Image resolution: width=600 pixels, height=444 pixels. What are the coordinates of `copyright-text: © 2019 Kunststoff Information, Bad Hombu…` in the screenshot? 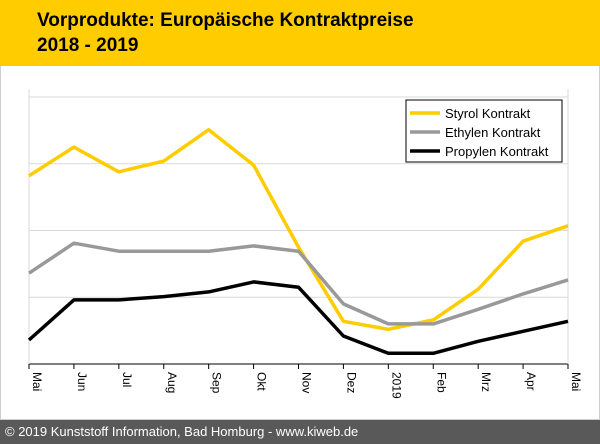 It's located at (182, 431).